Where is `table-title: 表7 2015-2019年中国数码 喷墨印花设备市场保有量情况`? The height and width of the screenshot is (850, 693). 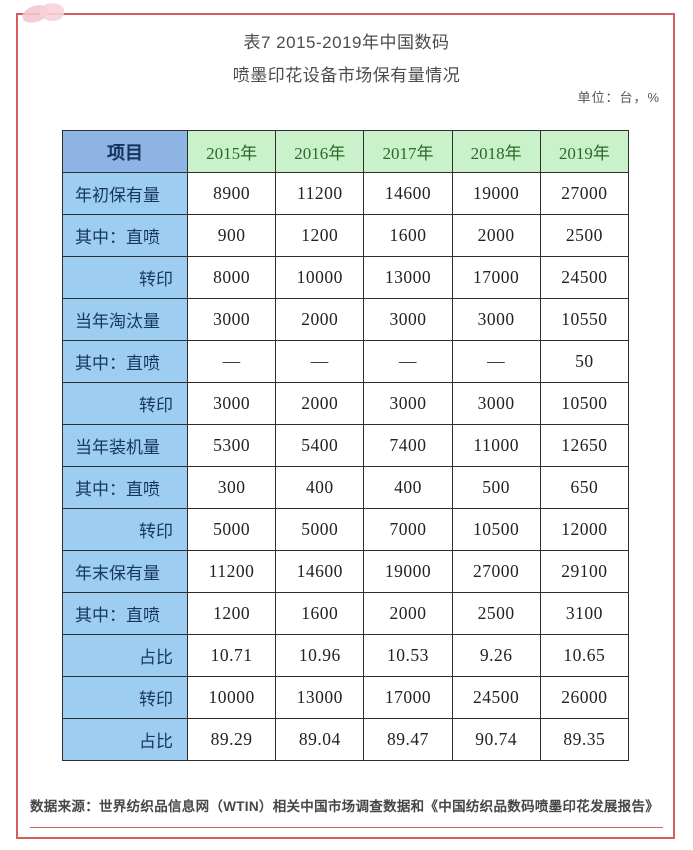 table-title: 表7 2015-2019年中国数码 喷墨印花设备市场保有量情况 is located at coordinates (346, 59).